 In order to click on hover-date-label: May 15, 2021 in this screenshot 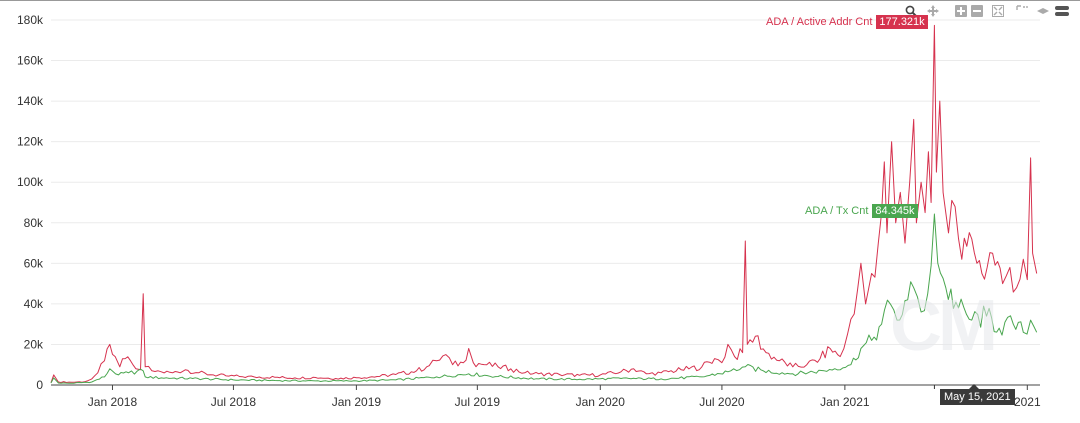, I will do `click(977, 394)`.